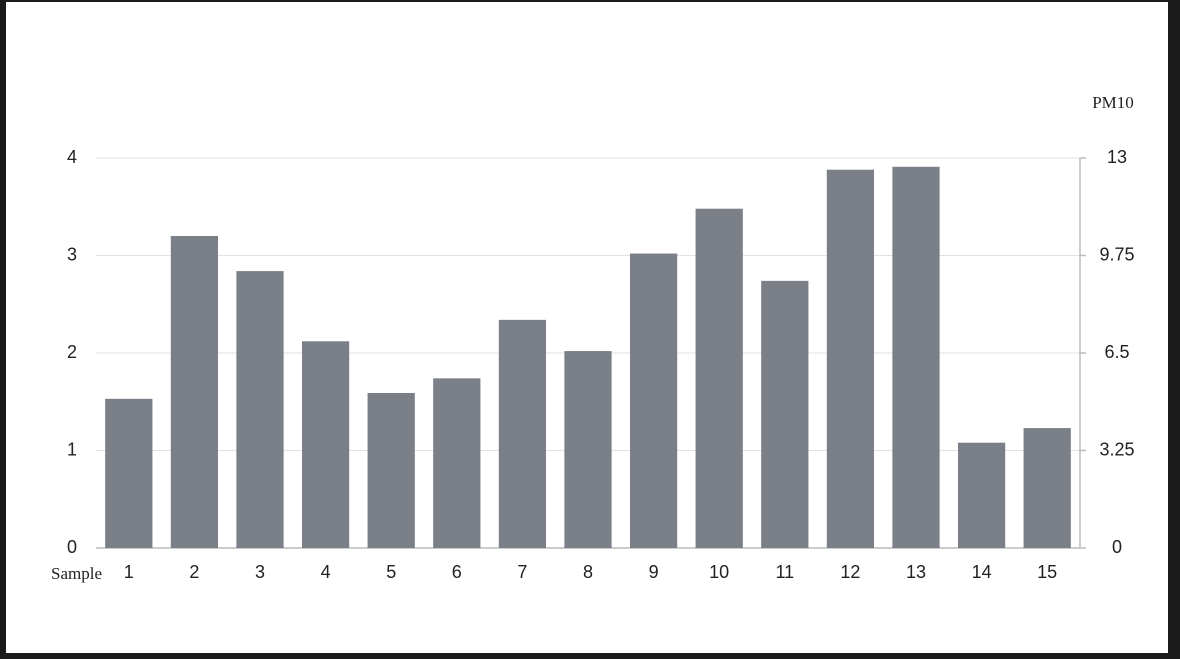  I want to click on x-tick-label: 1, so click(129, 572).